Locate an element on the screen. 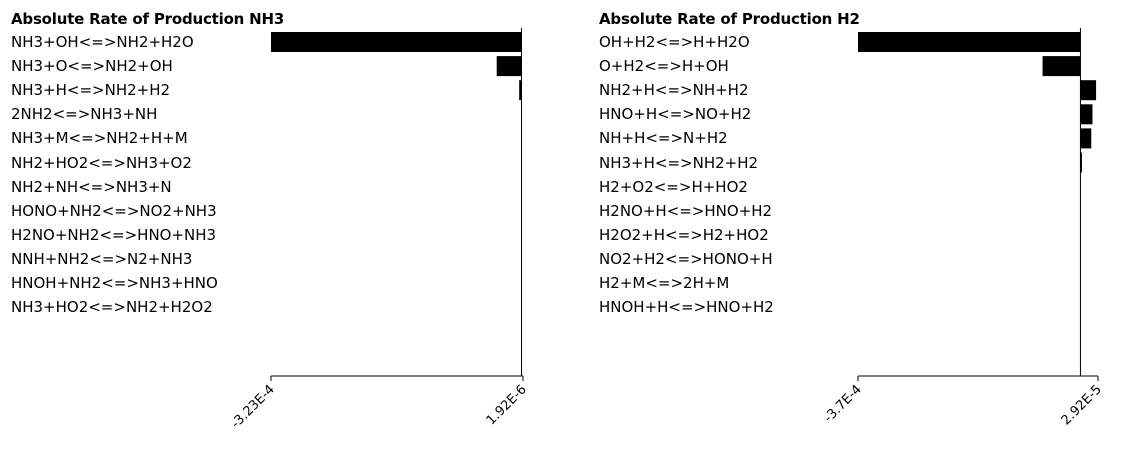 The width and height of the screenshot is (1126, 449). category-label: NH2+H<=>NH+H2 is located at coordinates (674, 90).